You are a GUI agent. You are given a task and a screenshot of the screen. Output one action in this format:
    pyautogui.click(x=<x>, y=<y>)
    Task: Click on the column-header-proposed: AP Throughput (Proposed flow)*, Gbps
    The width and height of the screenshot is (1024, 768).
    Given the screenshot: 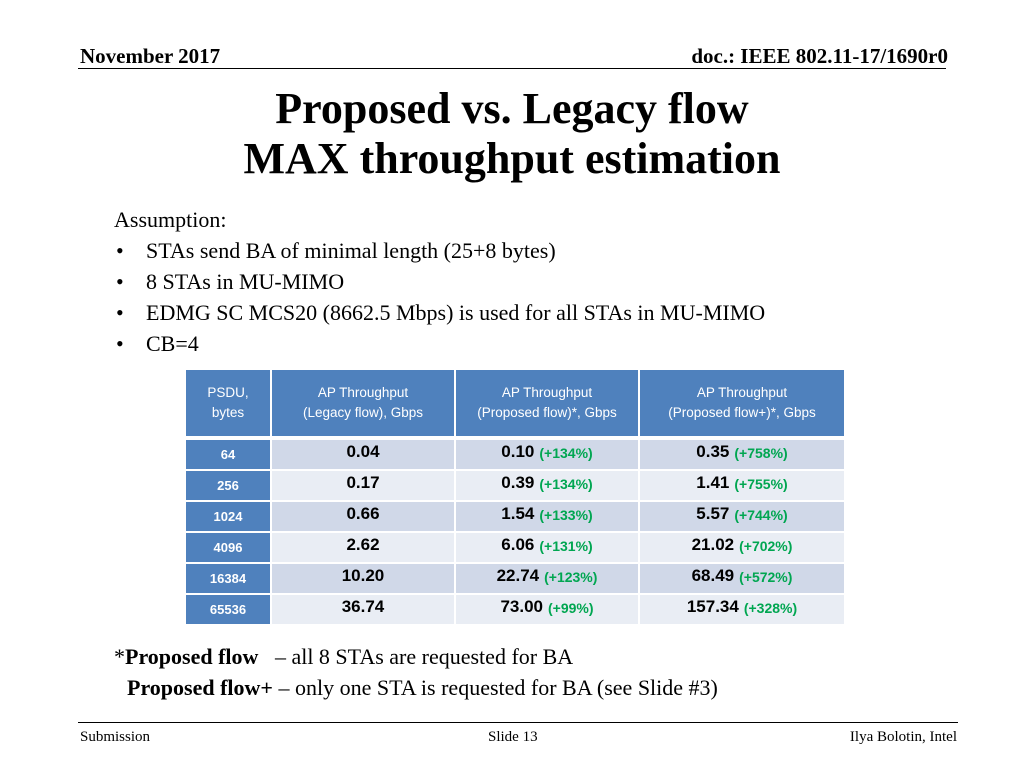 What is the action you would take?
    pyautogui.click(x=547, y=403)
    